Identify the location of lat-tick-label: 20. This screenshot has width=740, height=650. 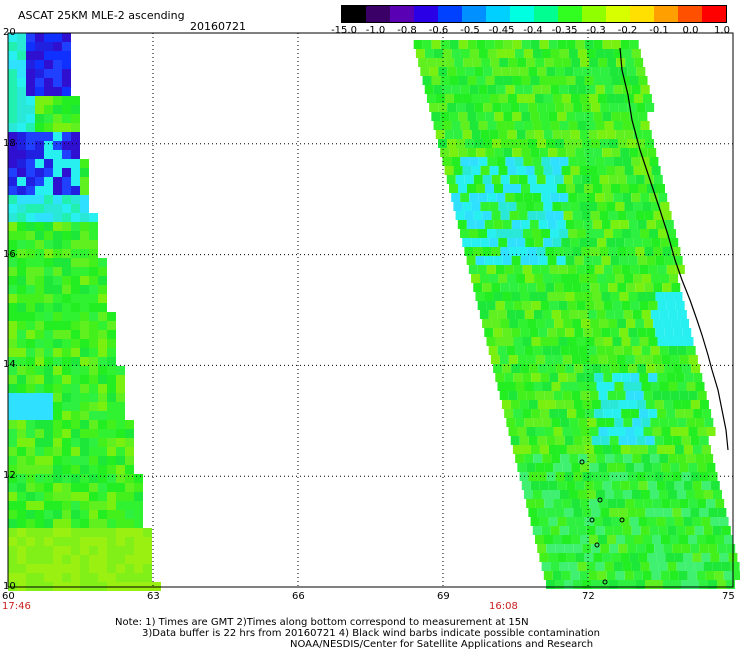
(9, 32).